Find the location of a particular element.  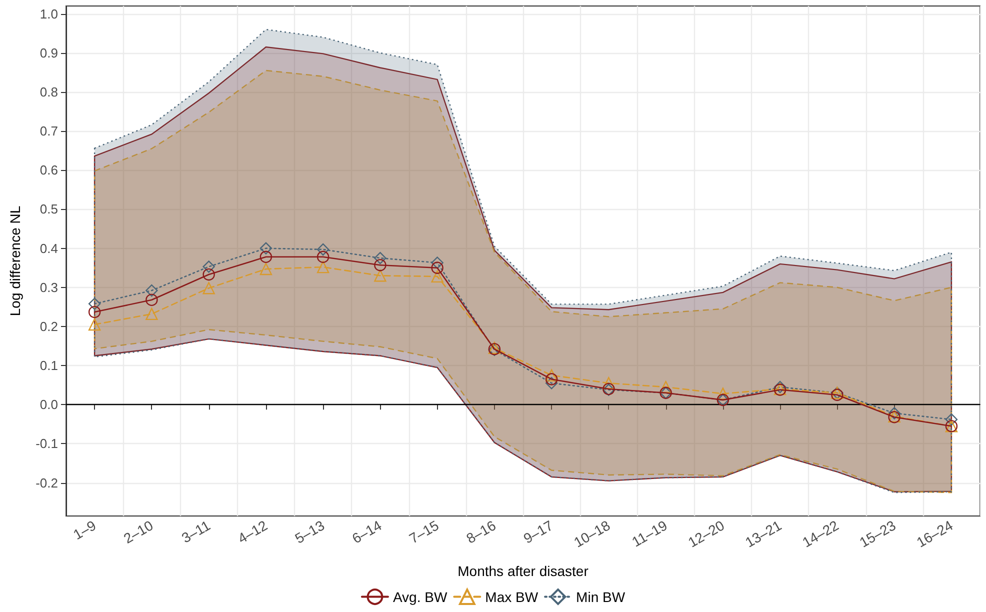

y-tick-label: 1.0 is located at coordinates (49, 14).